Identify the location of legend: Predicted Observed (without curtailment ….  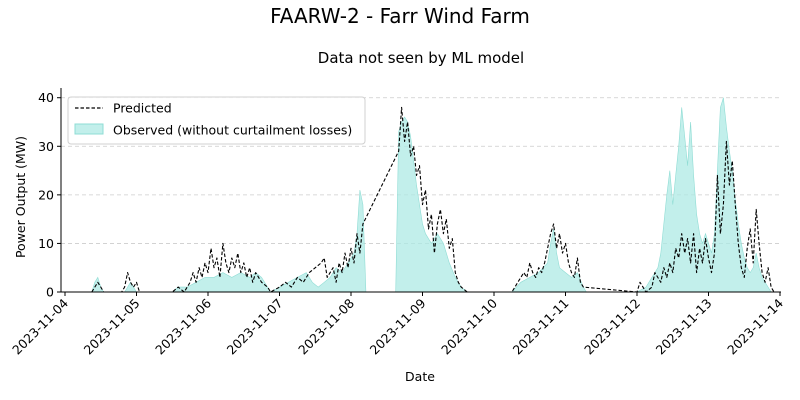
(216, 120).